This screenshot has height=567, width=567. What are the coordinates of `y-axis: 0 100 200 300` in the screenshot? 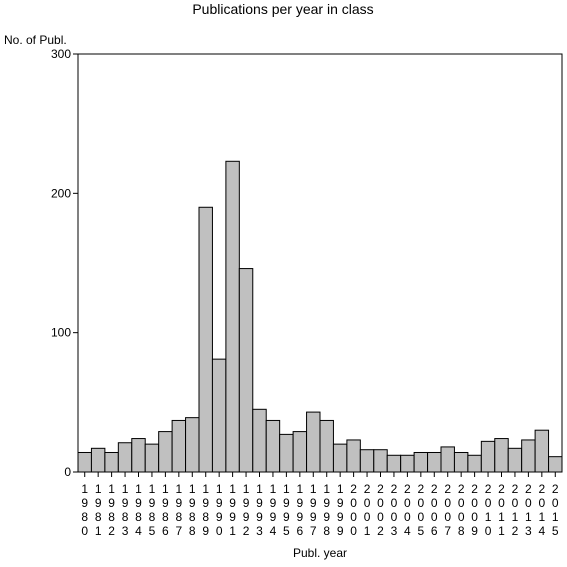 It's located at (64, 263).